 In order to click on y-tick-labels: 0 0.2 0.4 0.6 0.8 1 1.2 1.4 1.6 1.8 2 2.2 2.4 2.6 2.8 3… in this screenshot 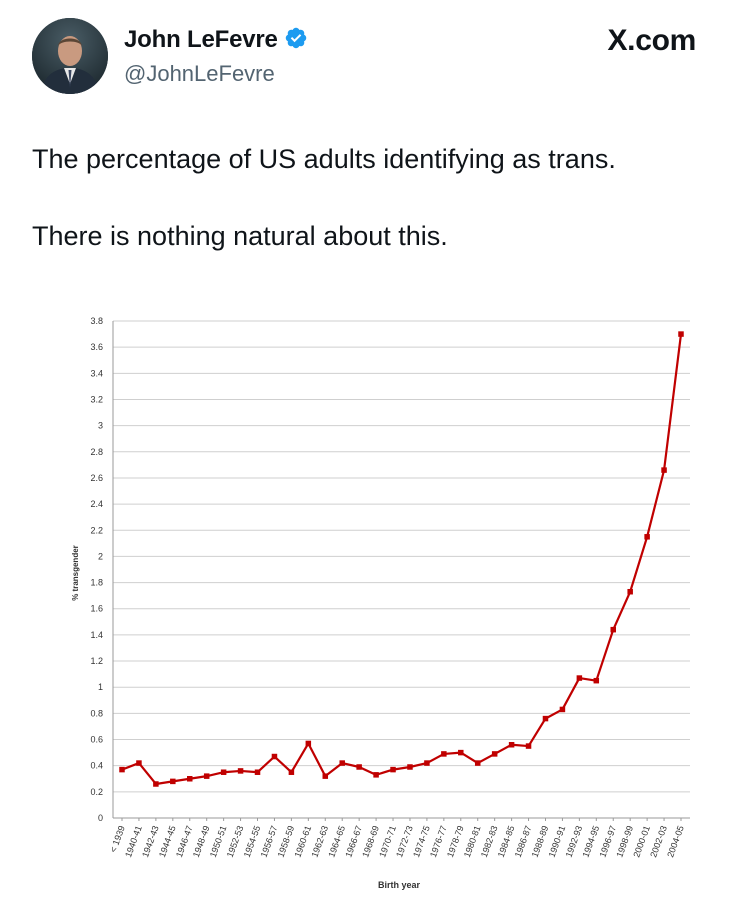, I will do `click(96, 569)`.